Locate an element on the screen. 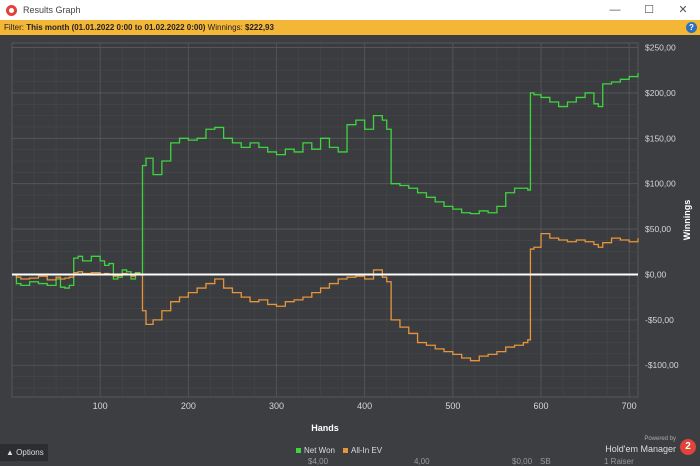 The image size is (700, 466). help-icon: ? is located at coordinates (691, 27).